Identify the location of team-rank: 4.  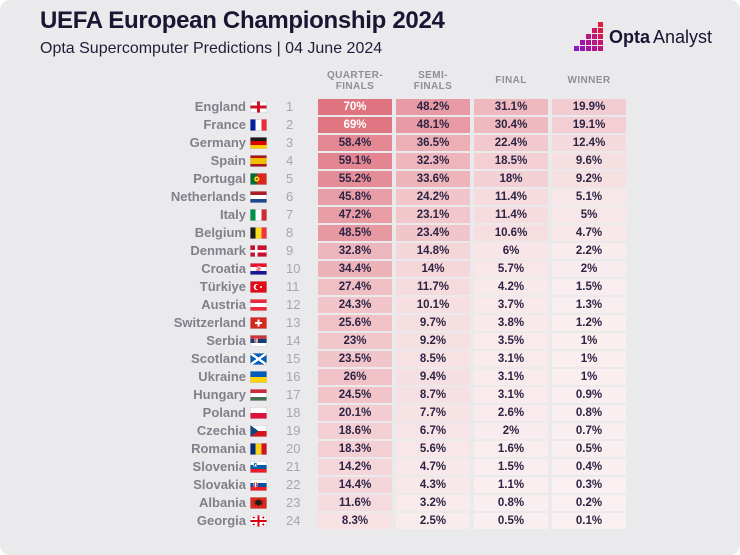
(290, 160).